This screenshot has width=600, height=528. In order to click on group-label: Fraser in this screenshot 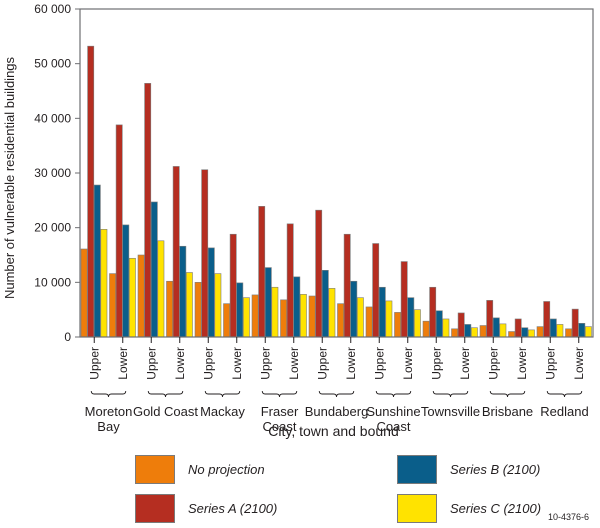, I will do `click(280, 411)`.